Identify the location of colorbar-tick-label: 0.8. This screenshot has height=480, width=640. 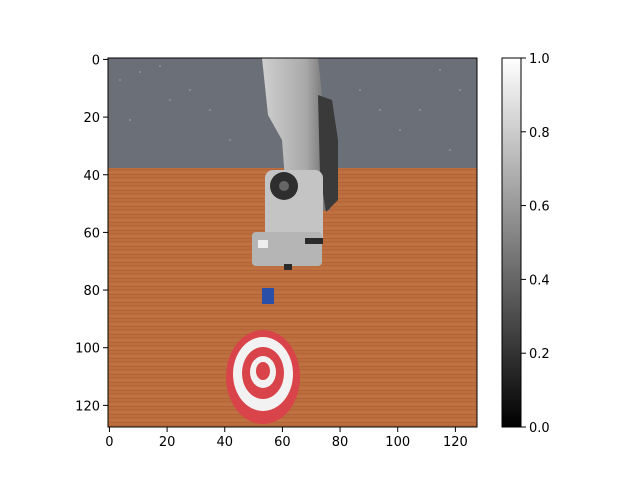
(539, 133).